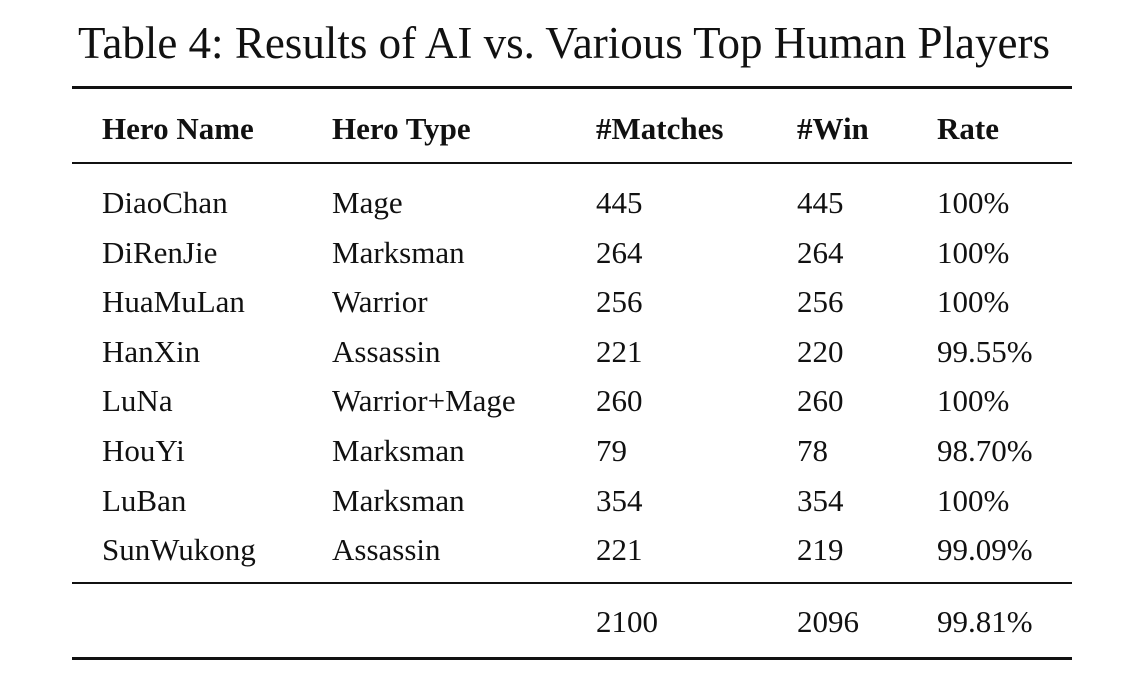  I want to click on rate-cell: 99.55%, so click(985, 351).